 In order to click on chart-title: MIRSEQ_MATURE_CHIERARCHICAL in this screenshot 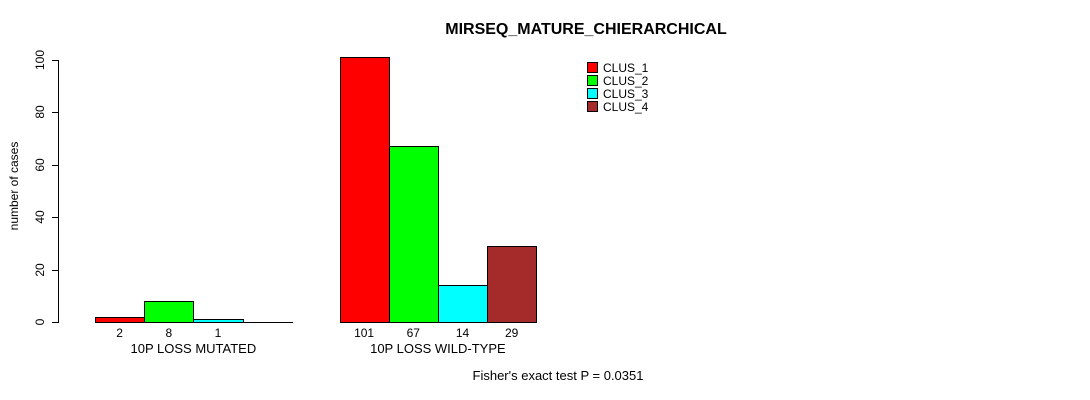, I will do `click(586, 29)`.